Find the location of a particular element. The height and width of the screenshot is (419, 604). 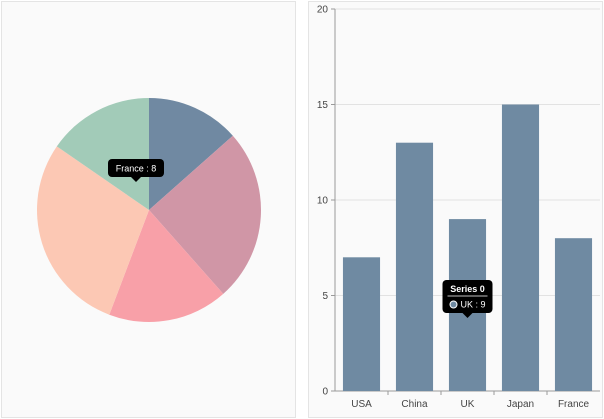

pie-slice-japan is located at coordinates (93, 230).